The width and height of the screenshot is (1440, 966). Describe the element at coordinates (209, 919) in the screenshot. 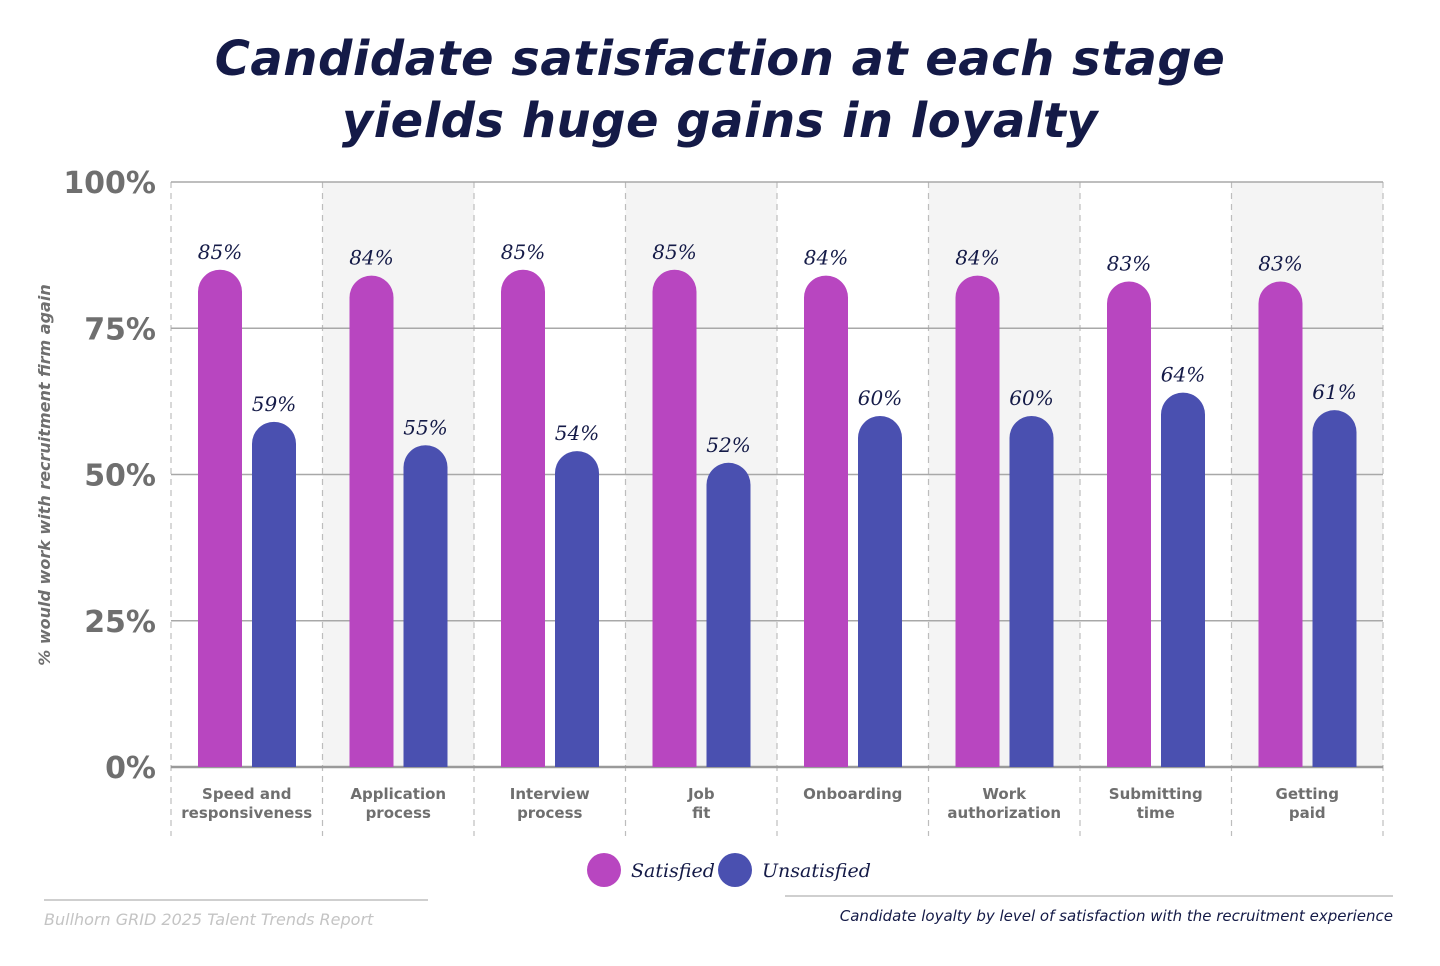

I see `source-note: Bullhorn GRID 2025 Talent Trends Report` at that location.